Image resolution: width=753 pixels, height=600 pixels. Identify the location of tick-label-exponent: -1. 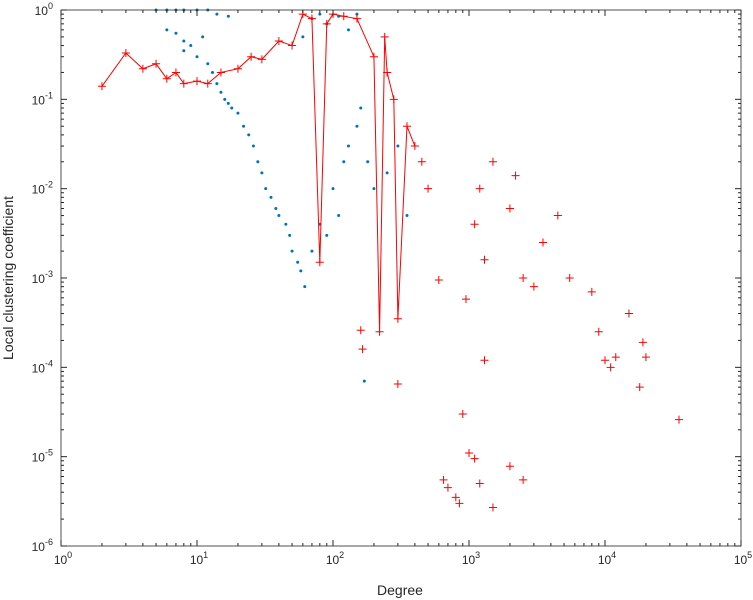
(49, 95).